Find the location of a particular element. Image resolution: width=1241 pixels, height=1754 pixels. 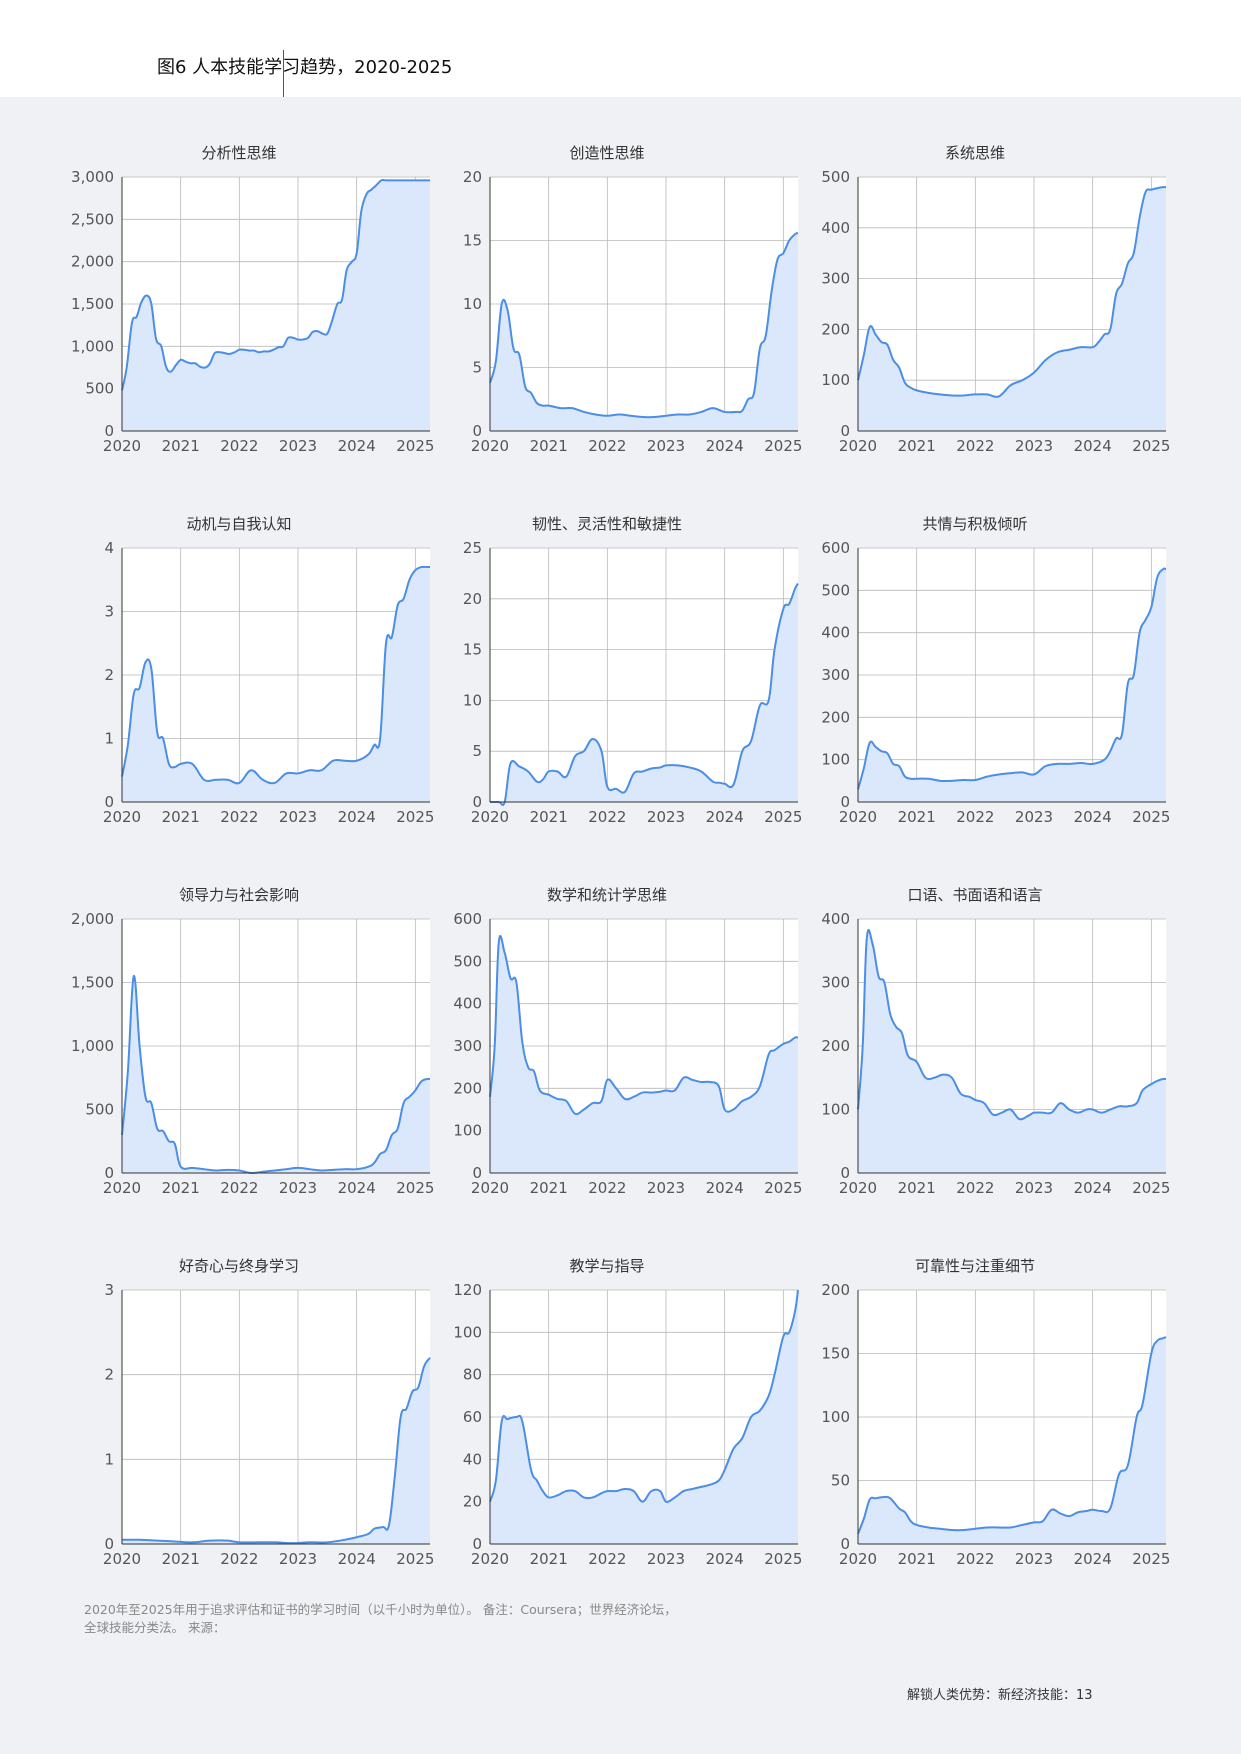

y-tick-label: 2,500 is located at coordinates (92, 219).